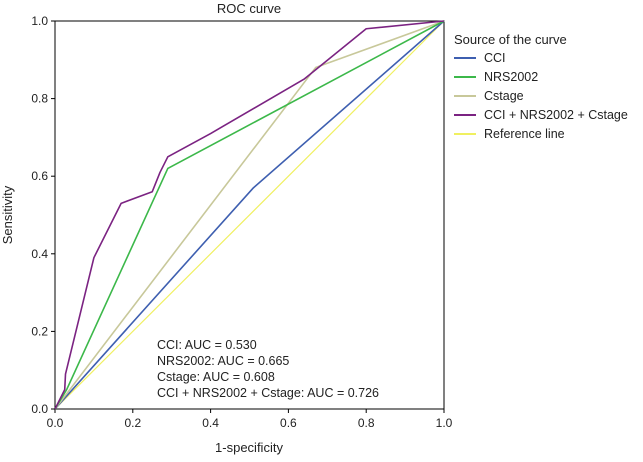 The width and height of the screenshot is (643, 462). I want to click on y-tick-label: 0.8, so click(39, 99).